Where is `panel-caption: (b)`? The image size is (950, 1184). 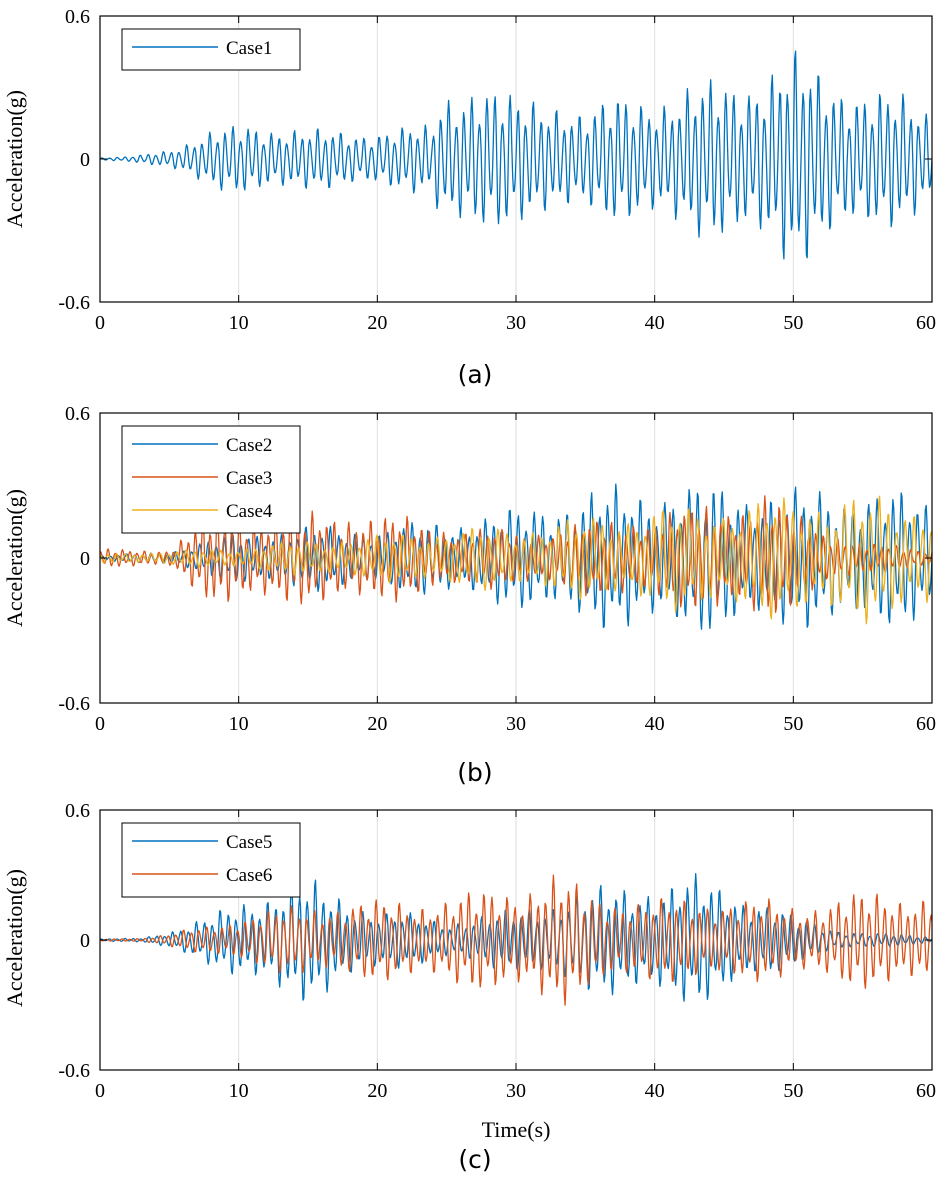 panel-caption: (b) is located at coordinates (474, 772).